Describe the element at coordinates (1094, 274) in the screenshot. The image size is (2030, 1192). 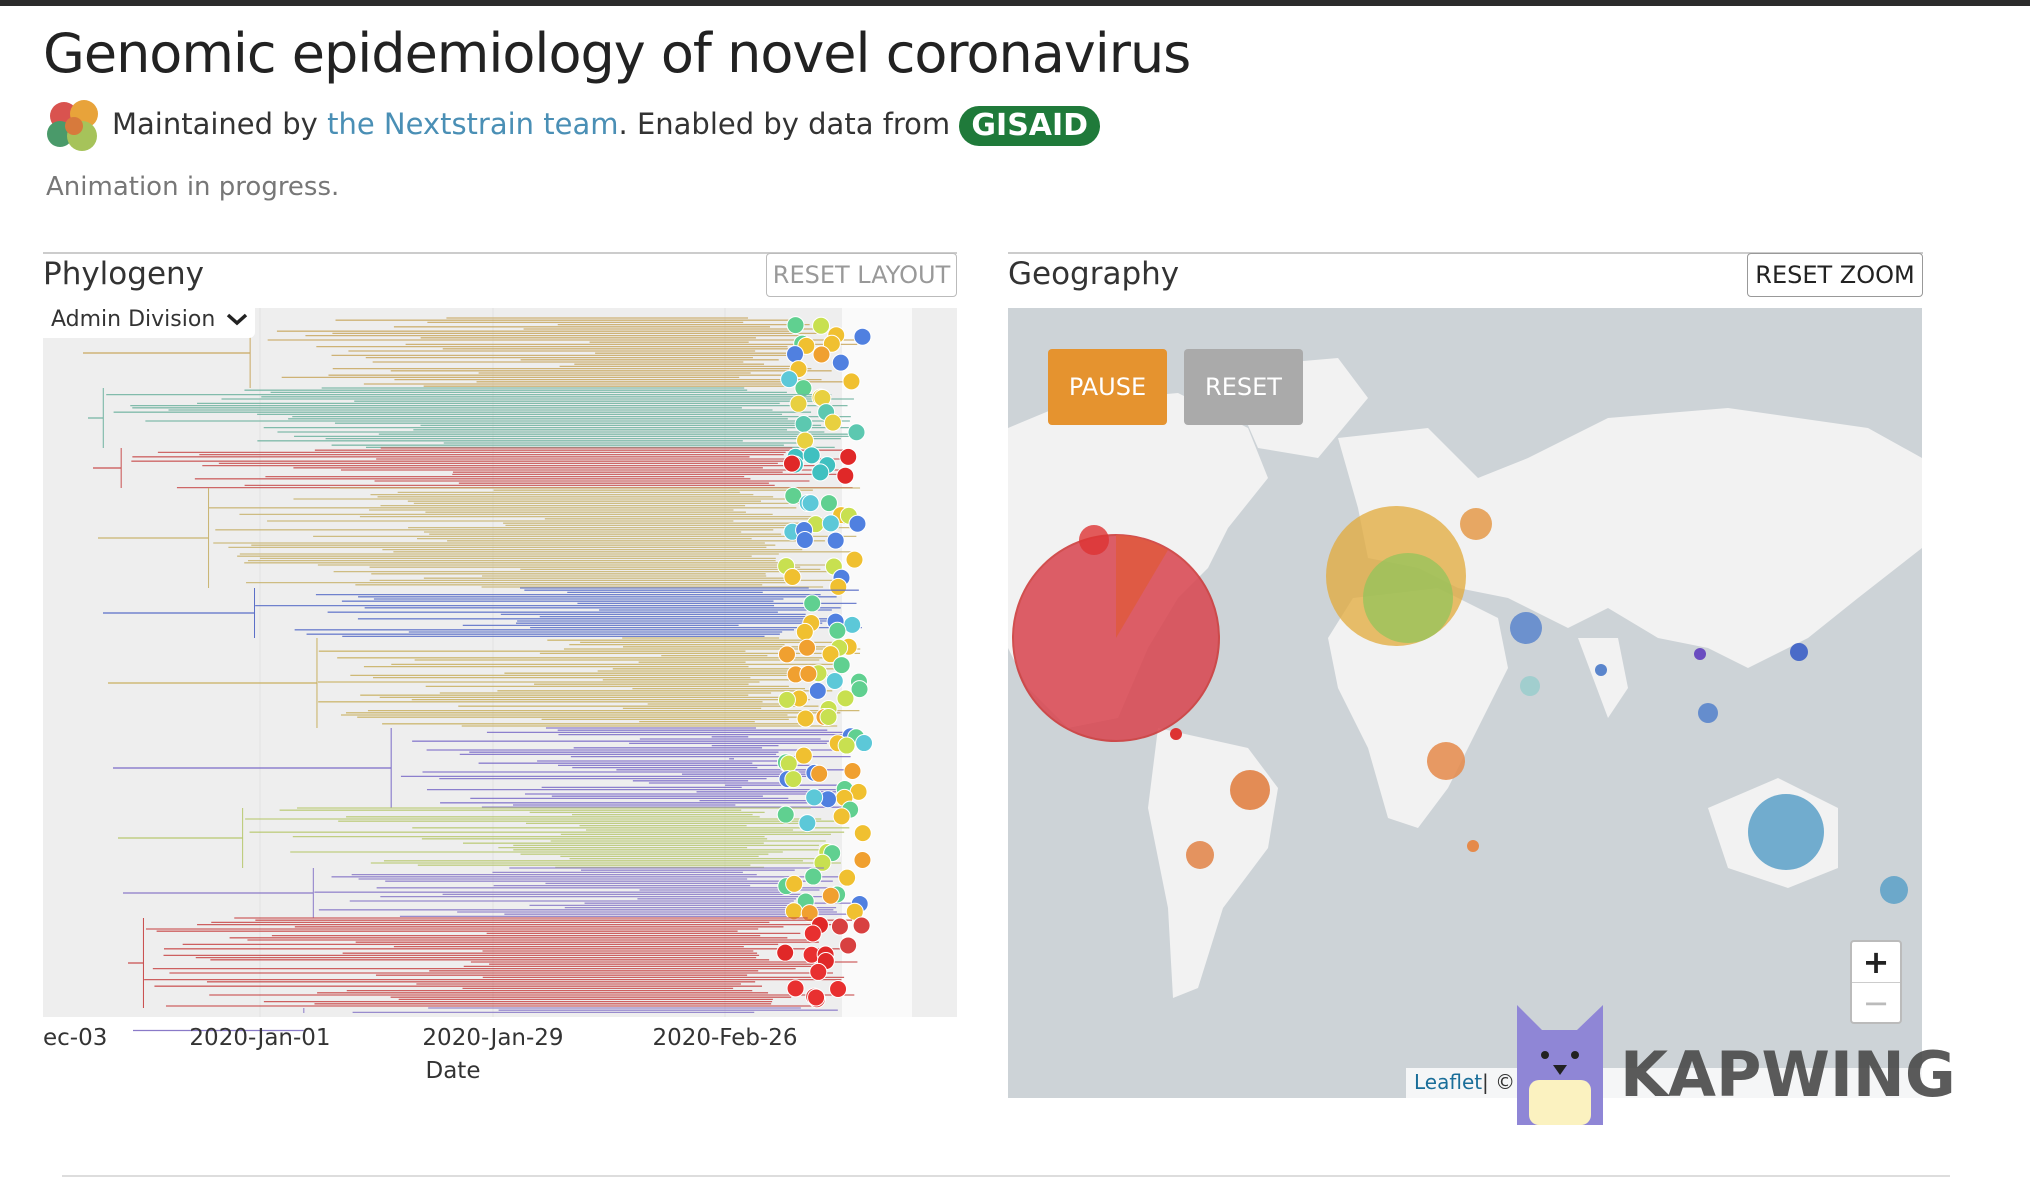
I see `panel-title: Geography` at that location.